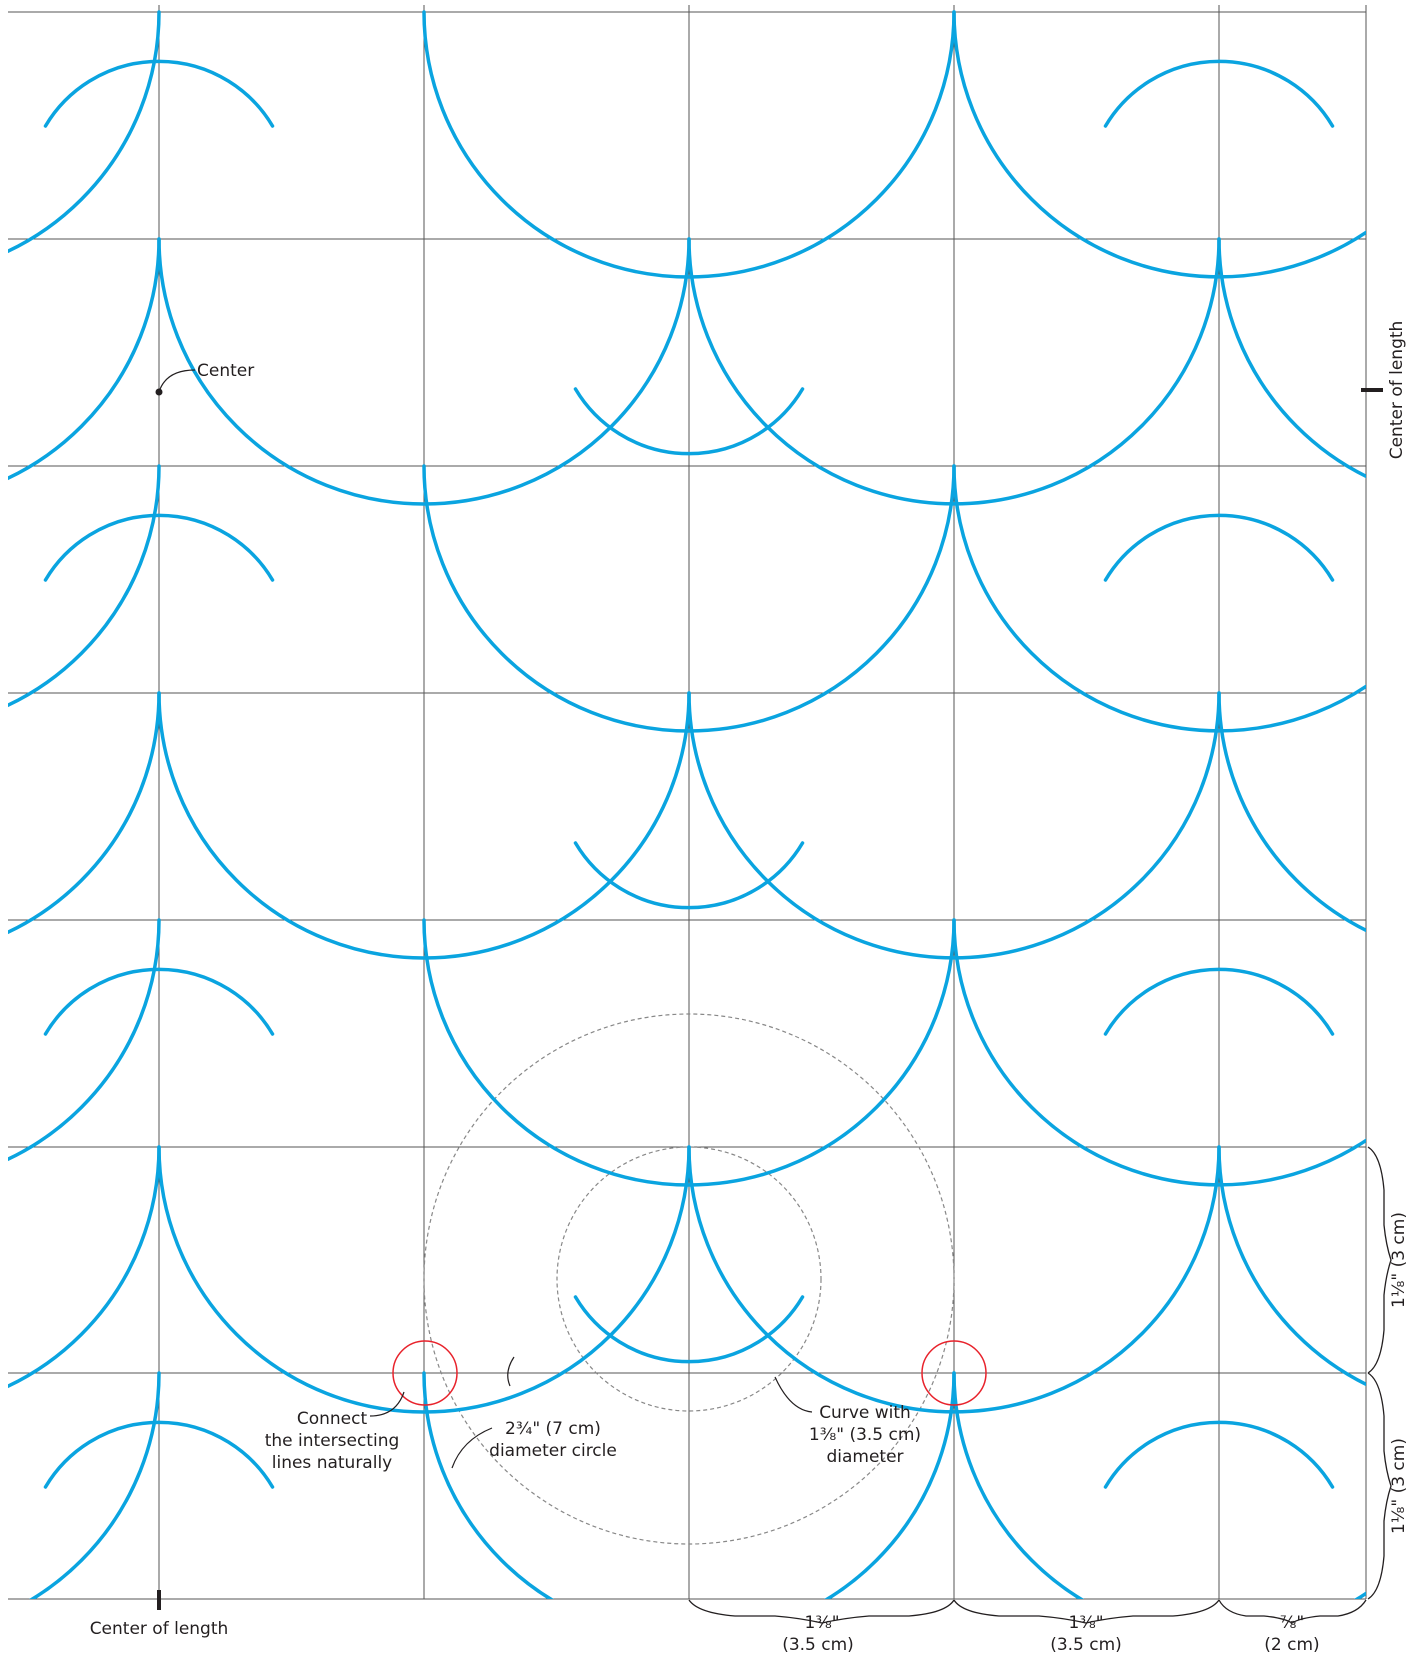 This screenshot has height=1663, width=1423. I want to click on curve-label-1: Curve with, so click(865, 1413).